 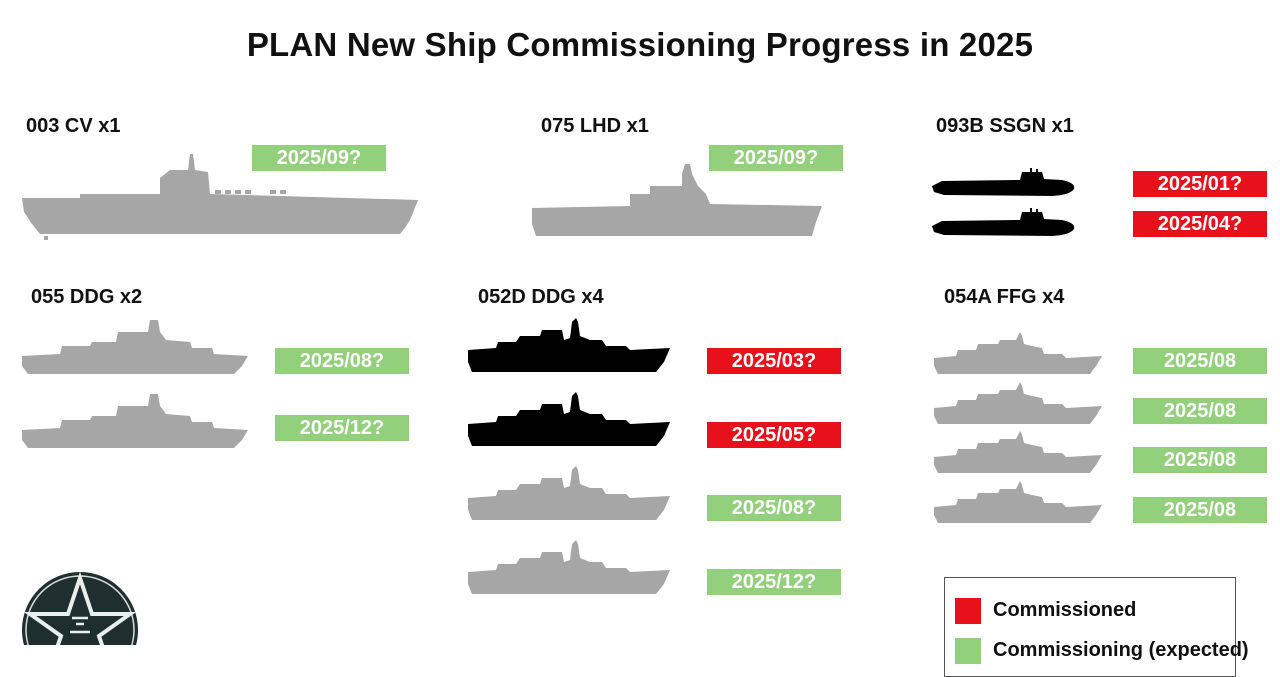 What do you see at coordinates (541, 297) in the screenshot?
I see `group-label-052d-ddg: 052D DDG x4` at bounding box center [541, 297].